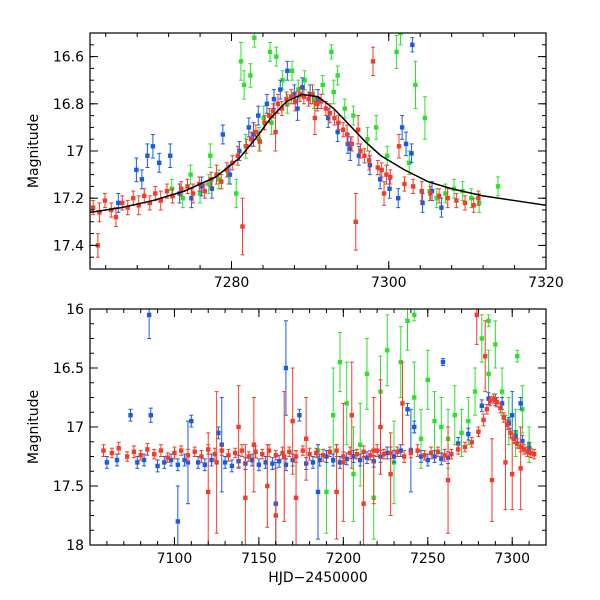  I want to click on bottom-ytick-label-0: 16, so click(75, 310).